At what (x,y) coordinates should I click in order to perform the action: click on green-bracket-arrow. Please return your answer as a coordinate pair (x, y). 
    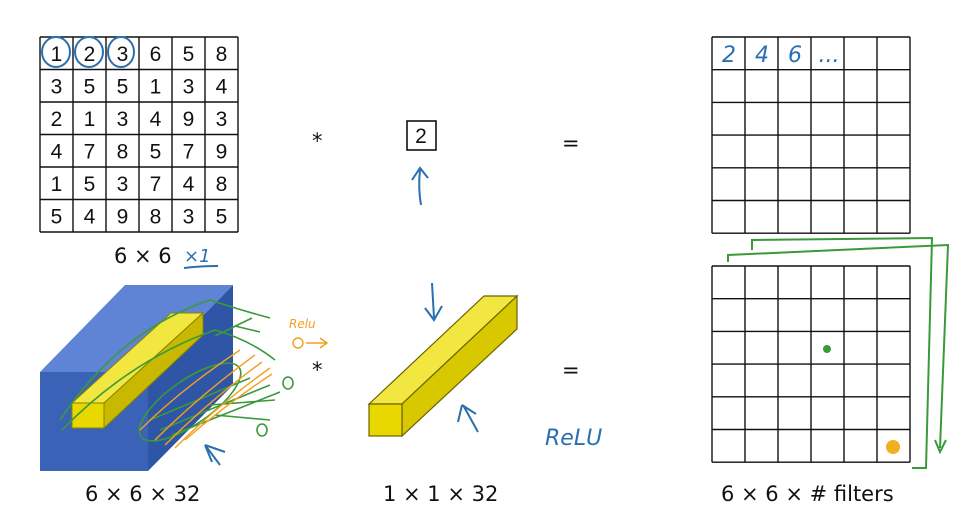
    Looking at the image, I should click on (838, 349).